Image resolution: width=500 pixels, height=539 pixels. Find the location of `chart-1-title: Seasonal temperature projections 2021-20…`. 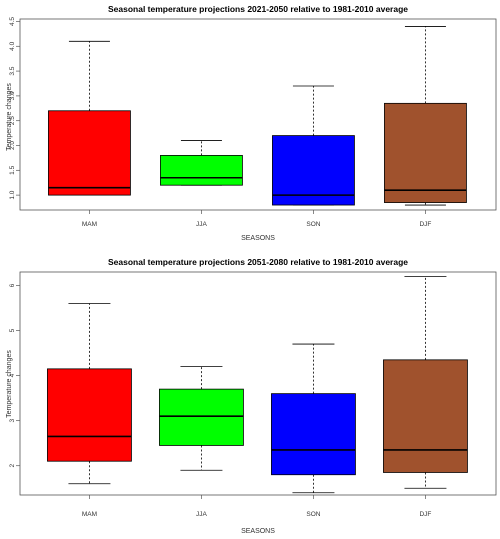

chart-1-title: Seasonal temperature projections 2021-20… is located at coordinates (258, 9).